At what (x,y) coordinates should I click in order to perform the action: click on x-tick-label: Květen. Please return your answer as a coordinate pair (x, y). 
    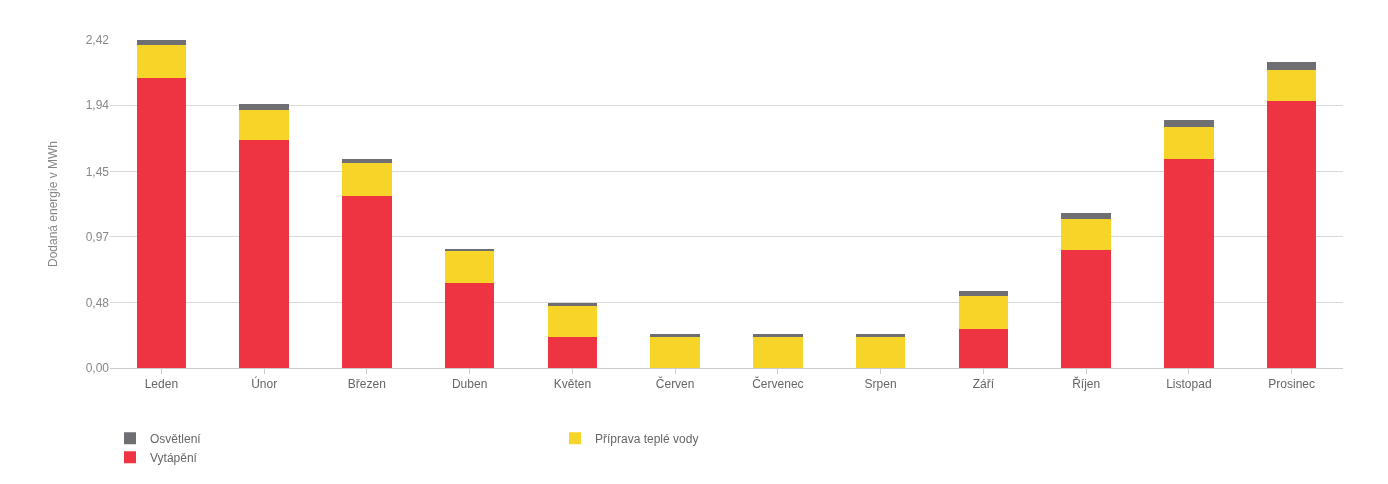
    Looking at the image, I should click on (572, 384).